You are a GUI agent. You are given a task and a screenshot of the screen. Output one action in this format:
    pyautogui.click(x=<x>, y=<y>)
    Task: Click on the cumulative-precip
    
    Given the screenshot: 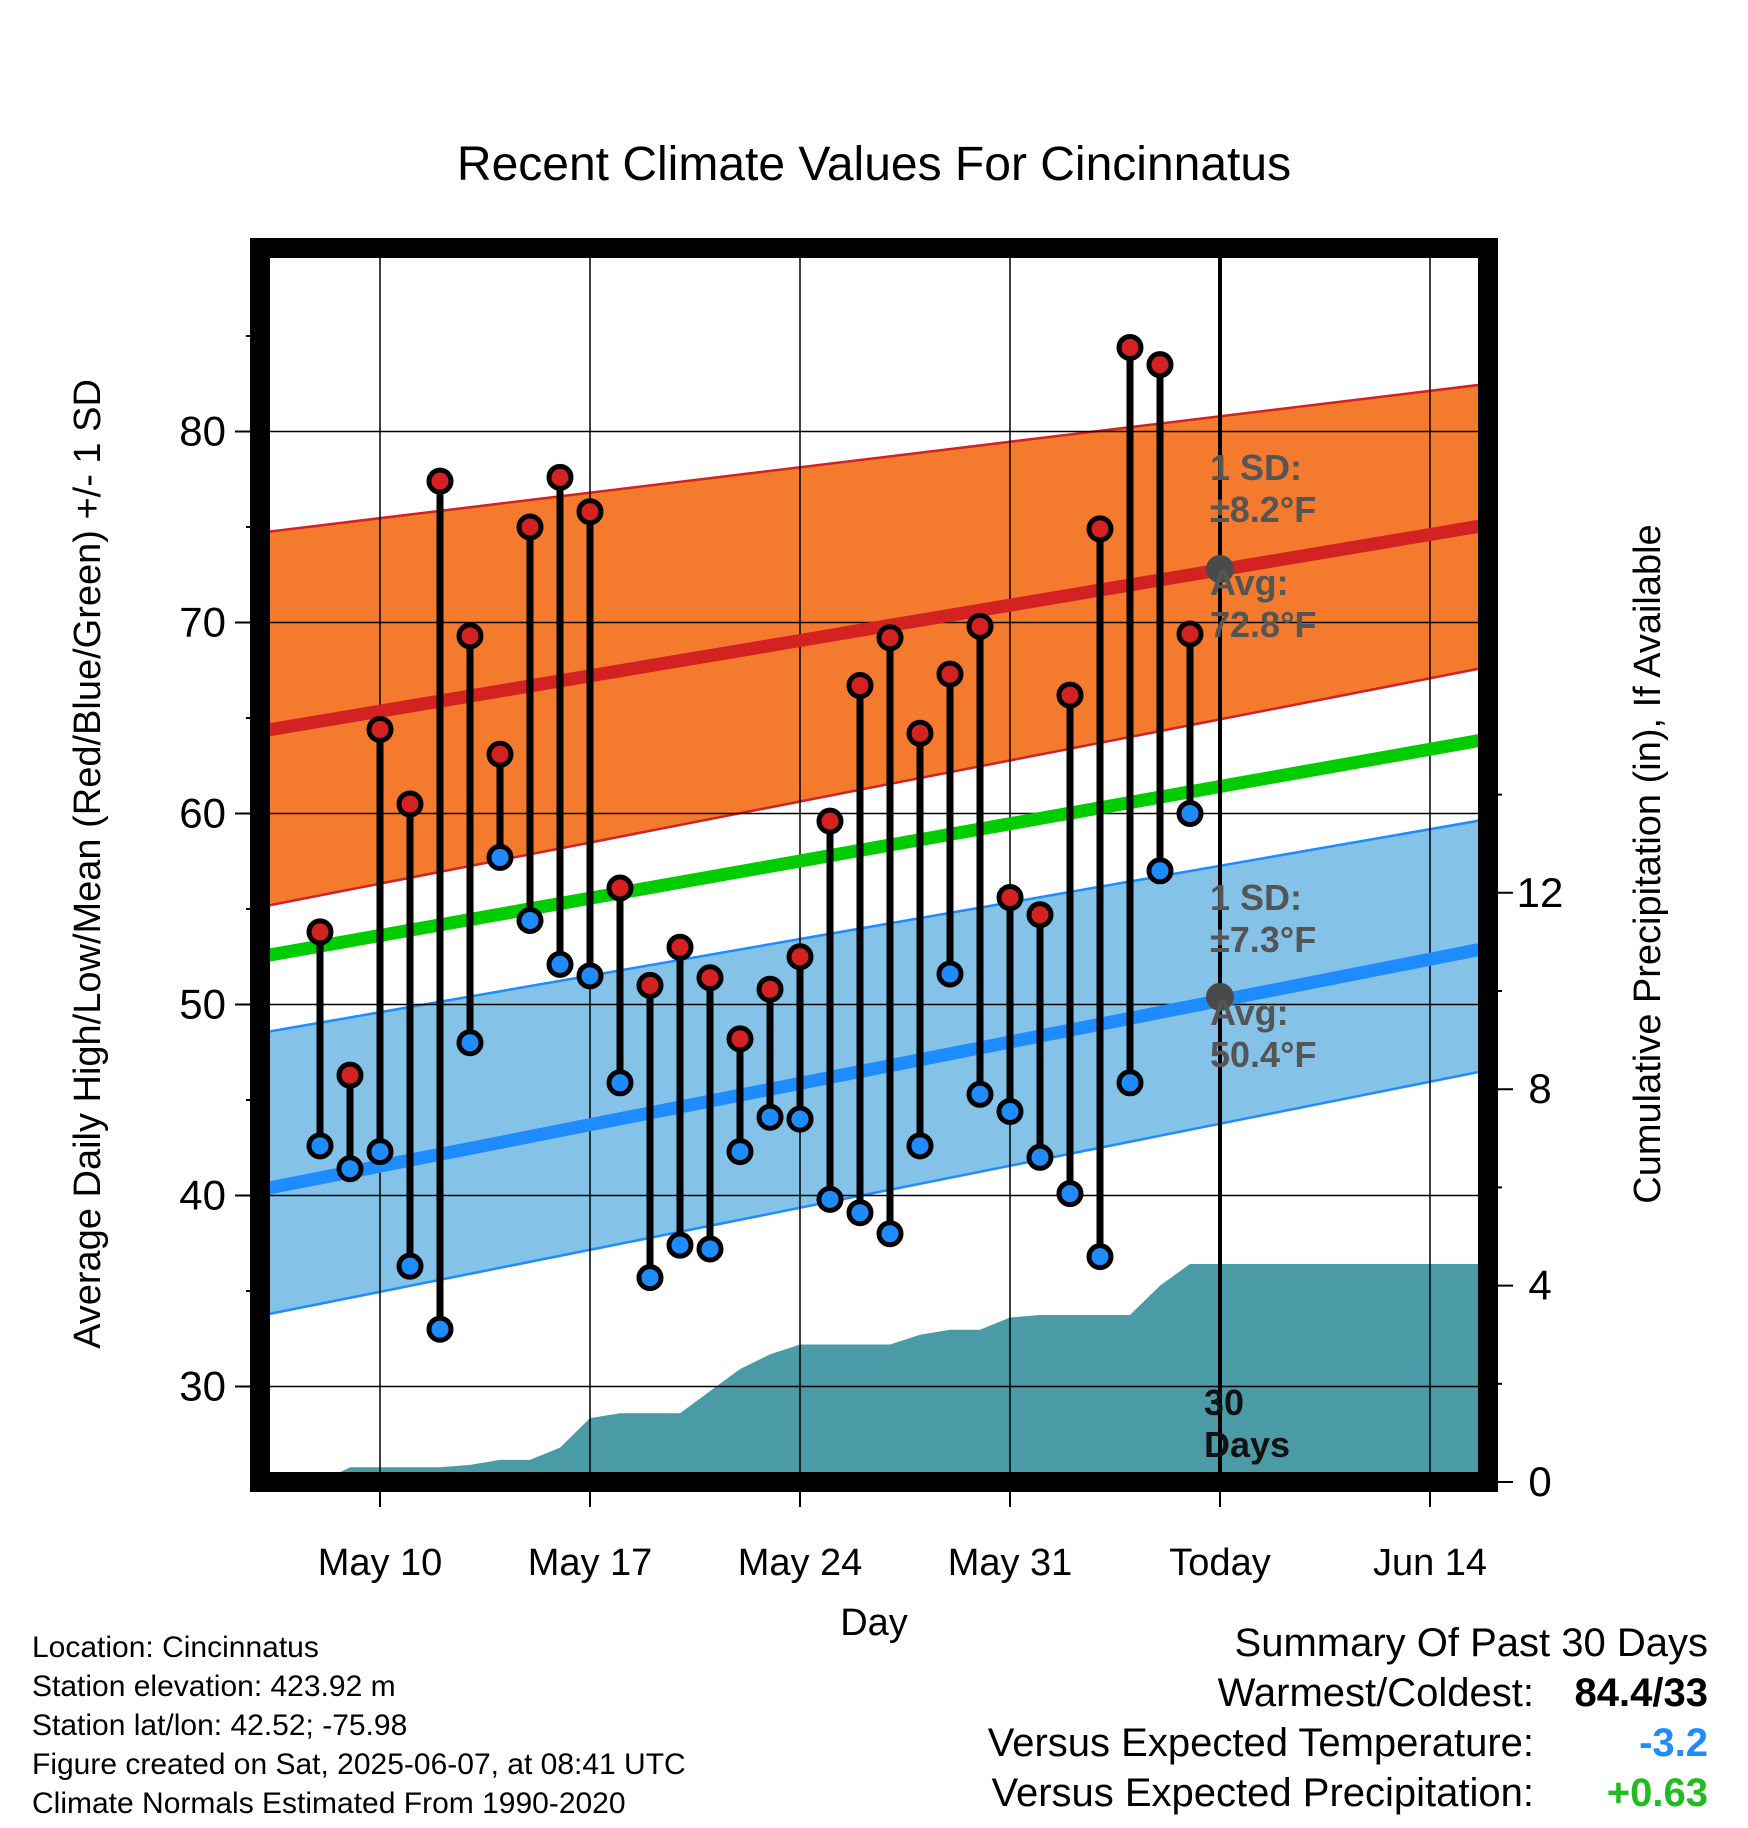 What is the action you would take?
    pyautogui.click(x=889, y=1372)
    